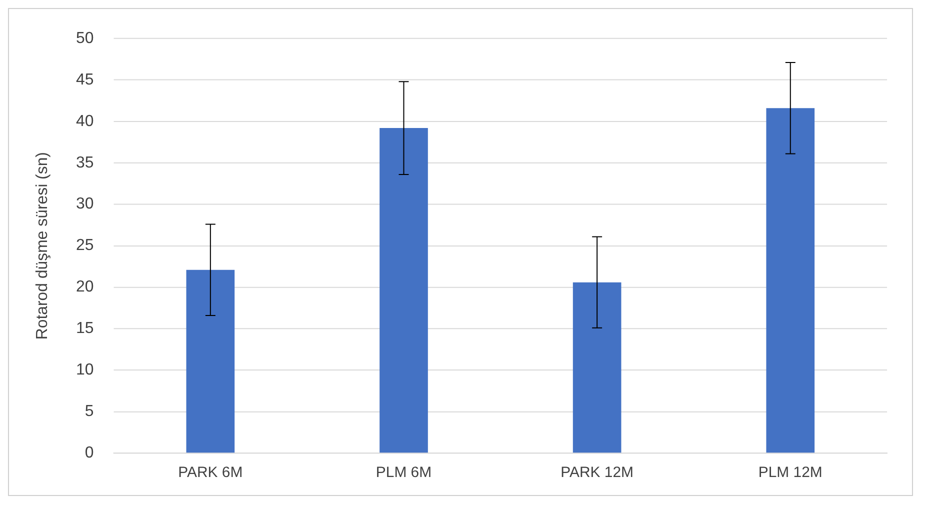 Image resolution: width=925 pixels, height=508 pixels. I want to click on x-tick-label: PARK 6M, so click(210, 473).